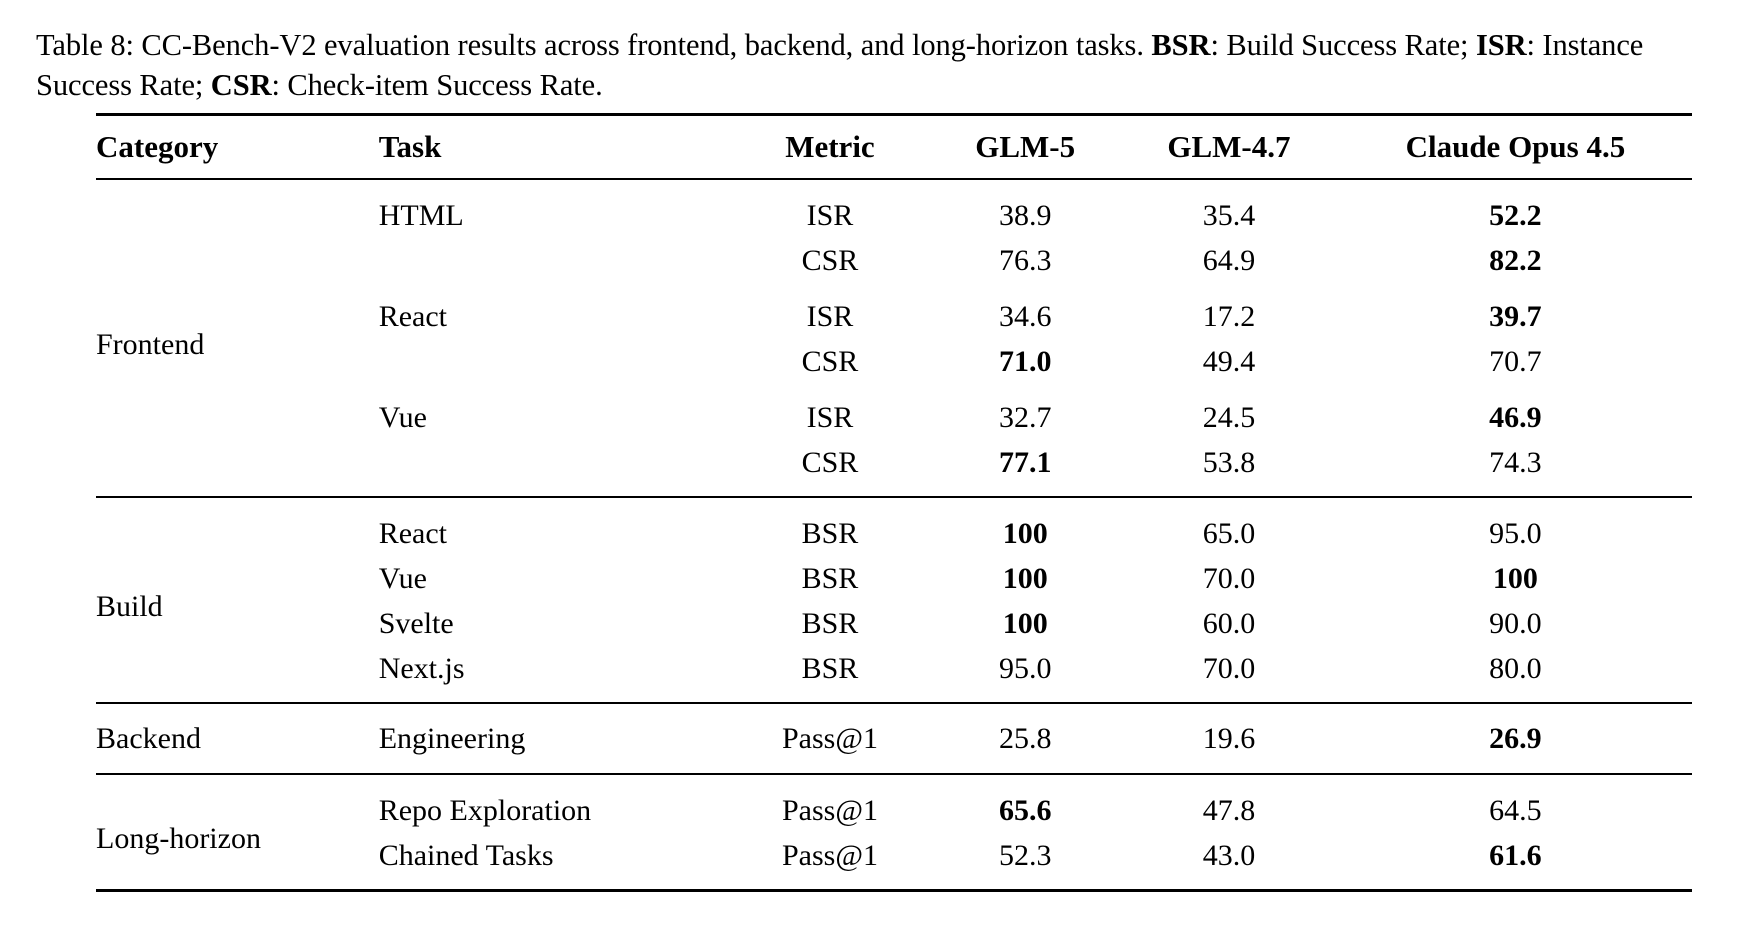 The image size is (1764, 936). What do you see at coordinates (1229, 533) in the screenshot?
I see `cell-glm47: 65.0` at bounding box center [1229, 533].